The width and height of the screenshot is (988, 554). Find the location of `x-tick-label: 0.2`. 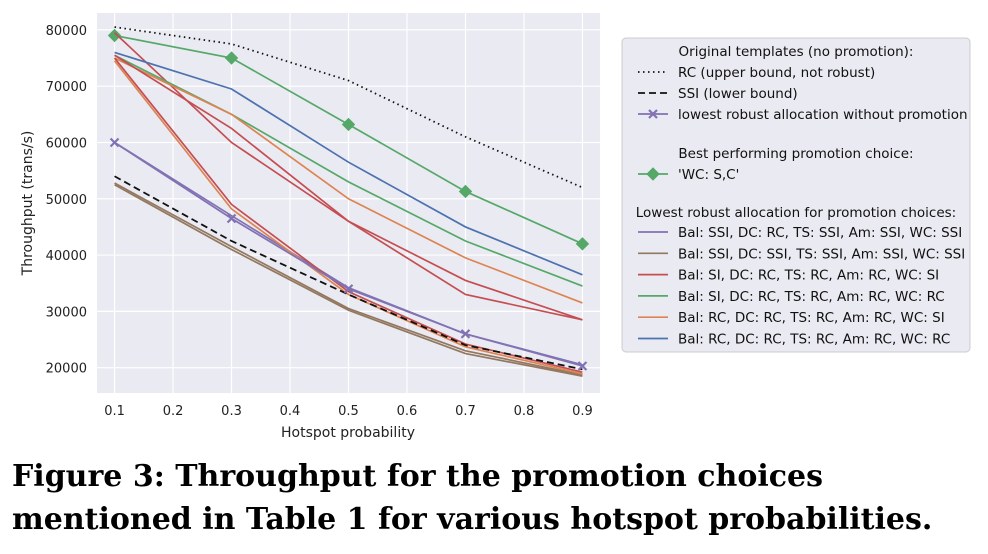

x-tick-label: 0.2 is located at coordinates (173, 411).